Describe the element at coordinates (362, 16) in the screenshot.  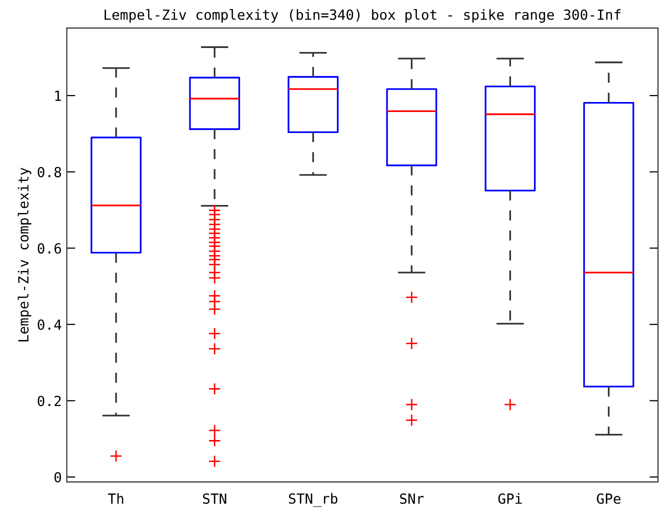
I see `chart-title: Lempel-Ziv complexity (bin=340) box plot - spike range 300-Inf` at that location.